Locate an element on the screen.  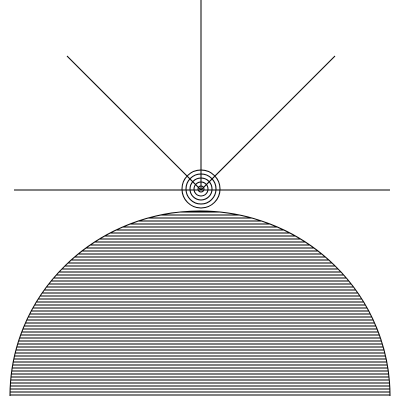
ring is located at coordinates (201, 189).